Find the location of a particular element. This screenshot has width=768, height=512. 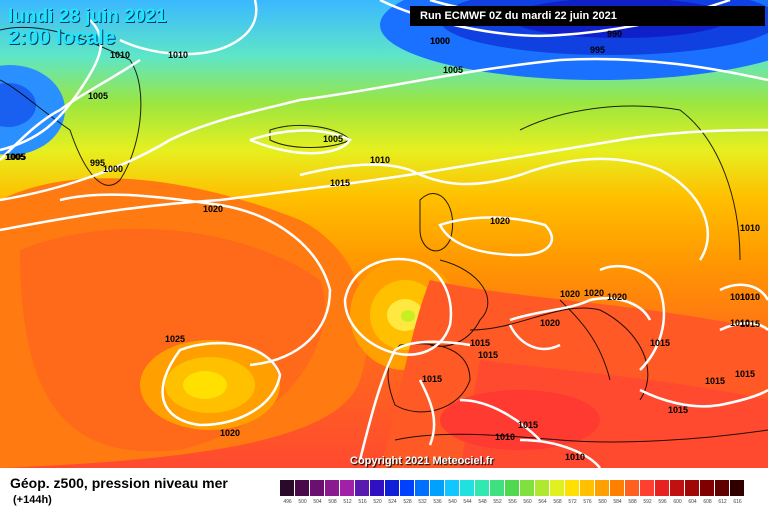

scale-tick-label: 572 is located at coordinates (572, 502).